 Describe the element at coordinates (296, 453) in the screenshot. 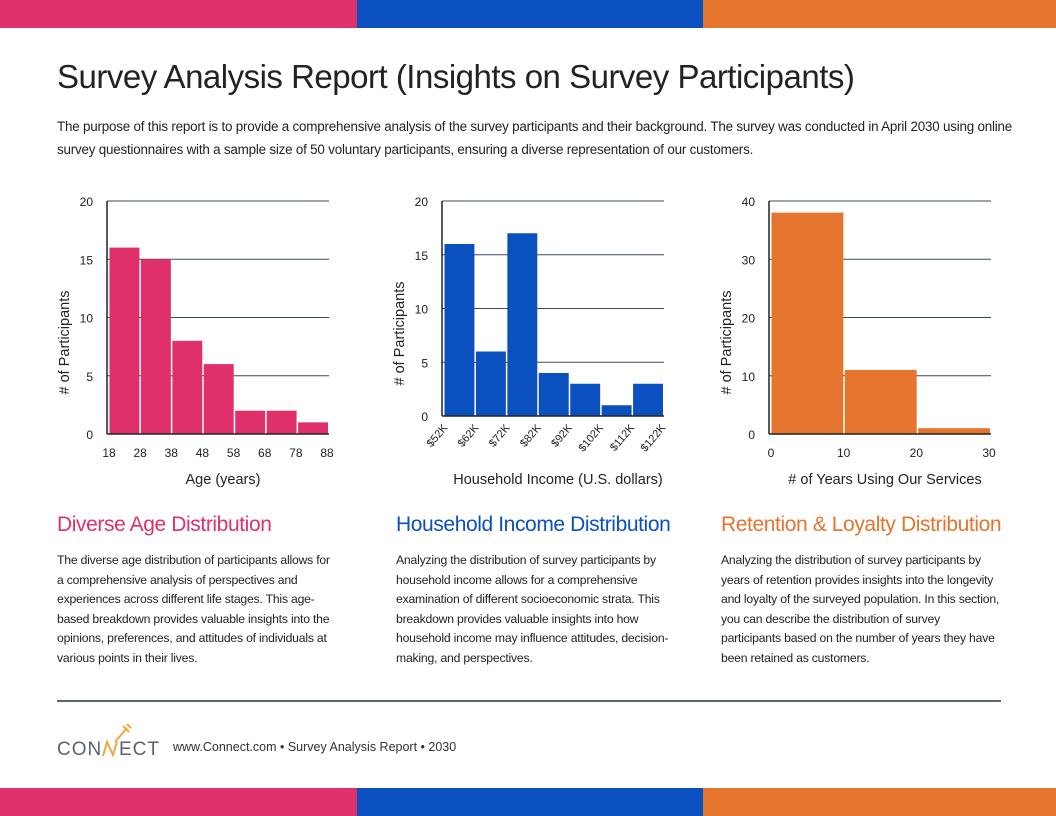

I see `x-tick-label: 78` at that location.